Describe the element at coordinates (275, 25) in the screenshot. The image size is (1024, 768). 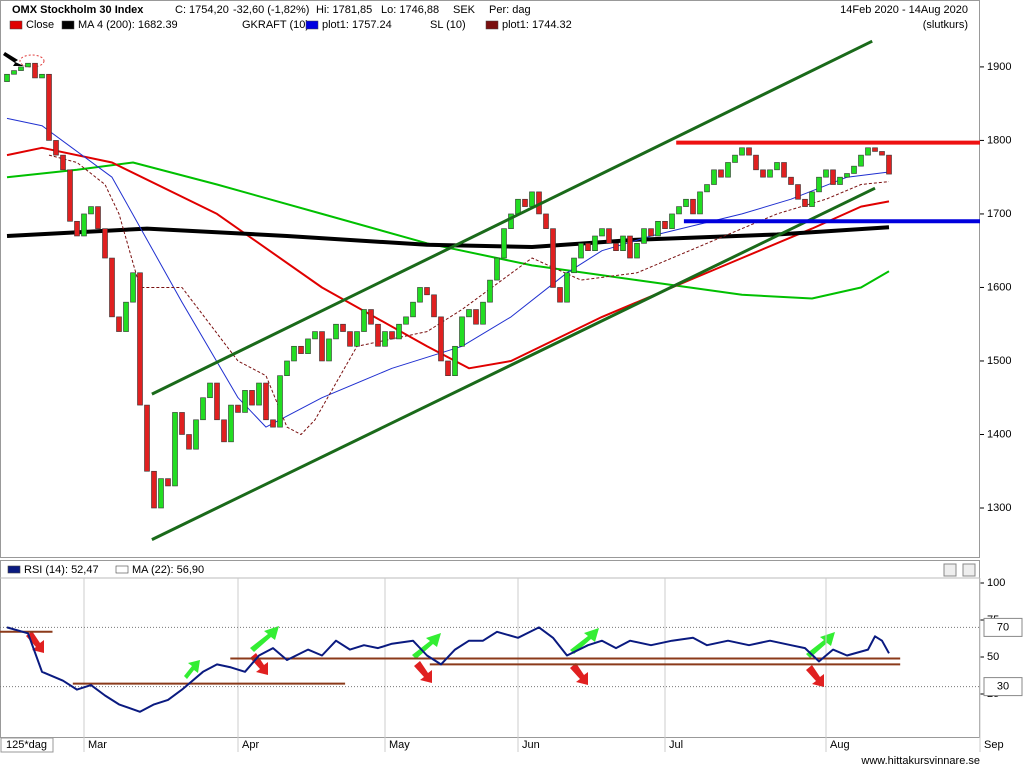
I see `legend-label: GKRAFT (10)` at that location.